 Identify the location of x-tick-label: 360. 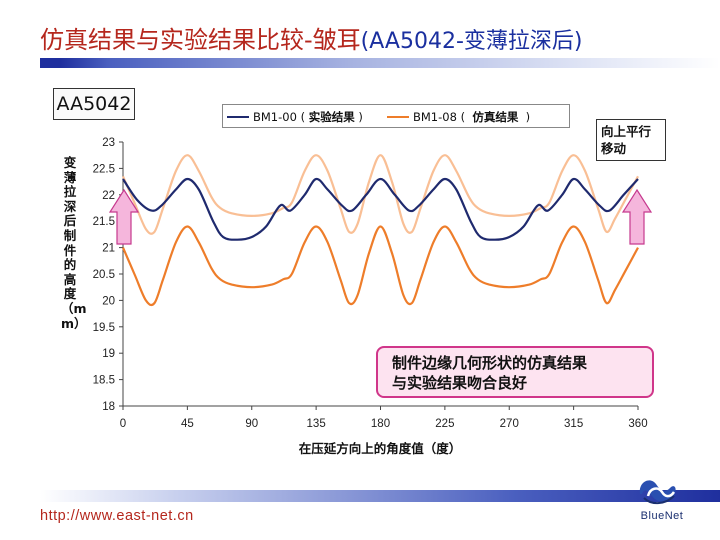
(637, 424).